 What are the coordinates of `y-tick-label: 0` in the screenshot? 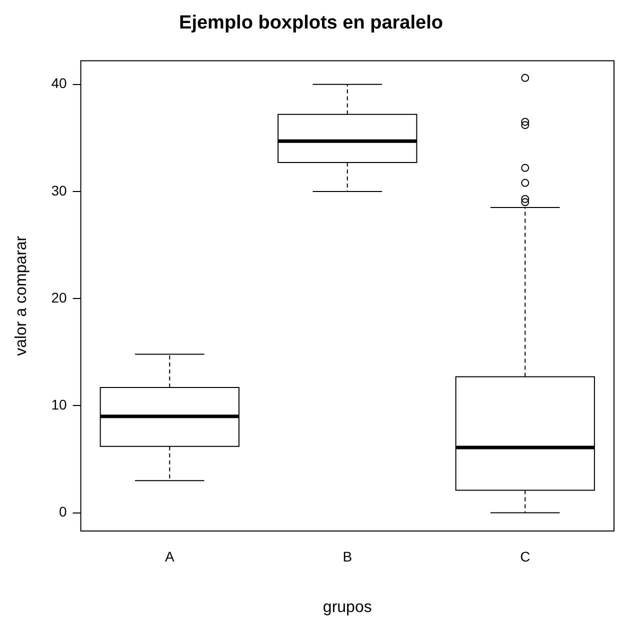 It's located at (62, 512).